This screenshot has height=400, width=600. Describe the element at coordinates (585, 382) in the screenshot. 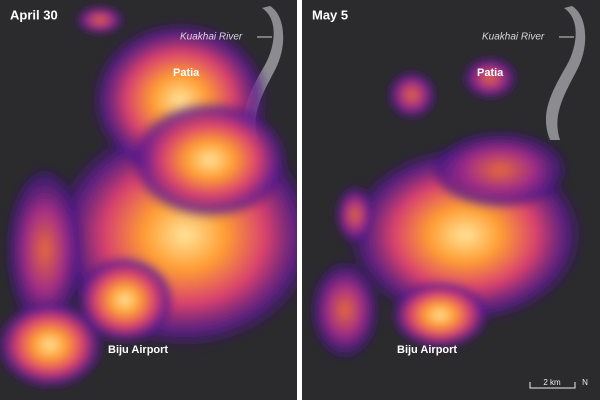

I see `north-arrow: N` at that location.